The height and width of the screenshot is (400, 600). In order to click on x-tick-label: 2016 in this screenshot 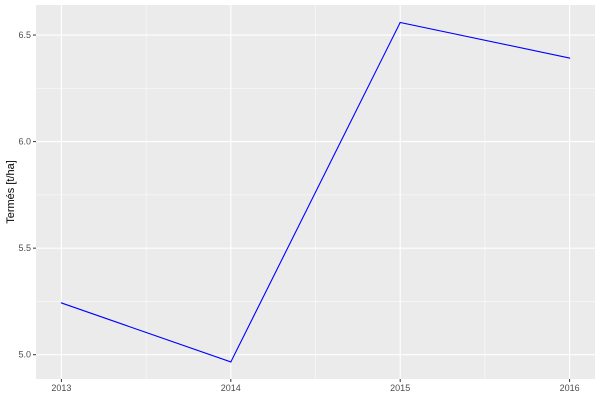, I will do `click(570, 388)`.